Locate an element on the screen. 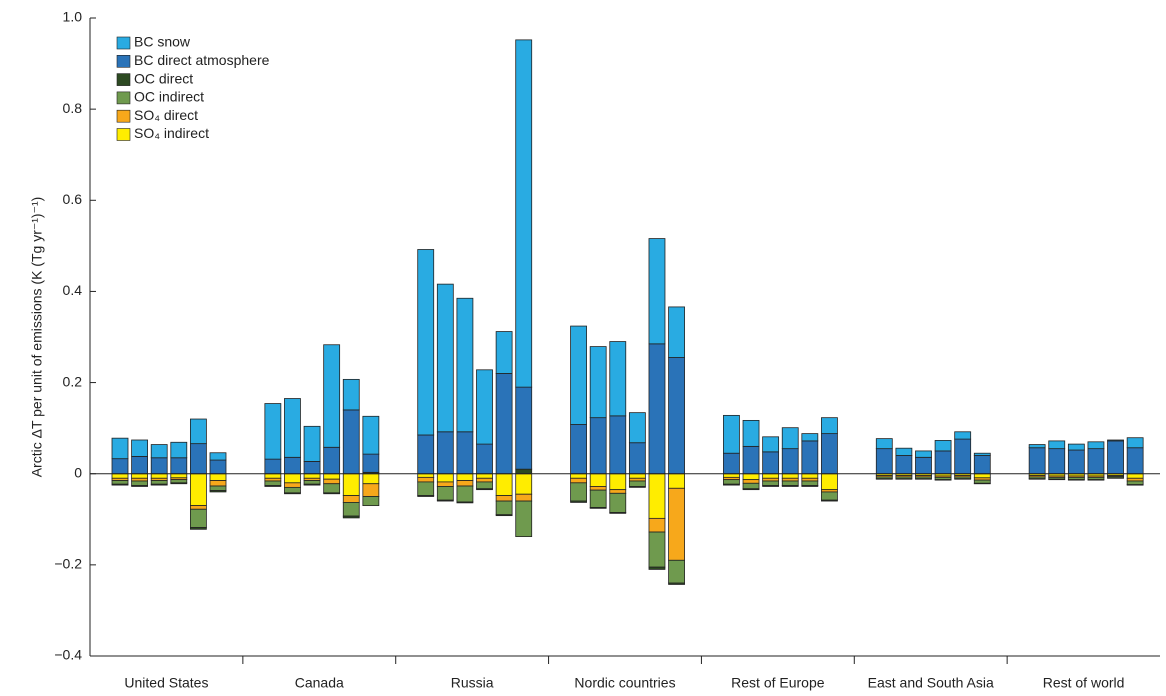 The image size is (1166, 696). group-label: Rest of Europe is located at coordinates (778, 683).